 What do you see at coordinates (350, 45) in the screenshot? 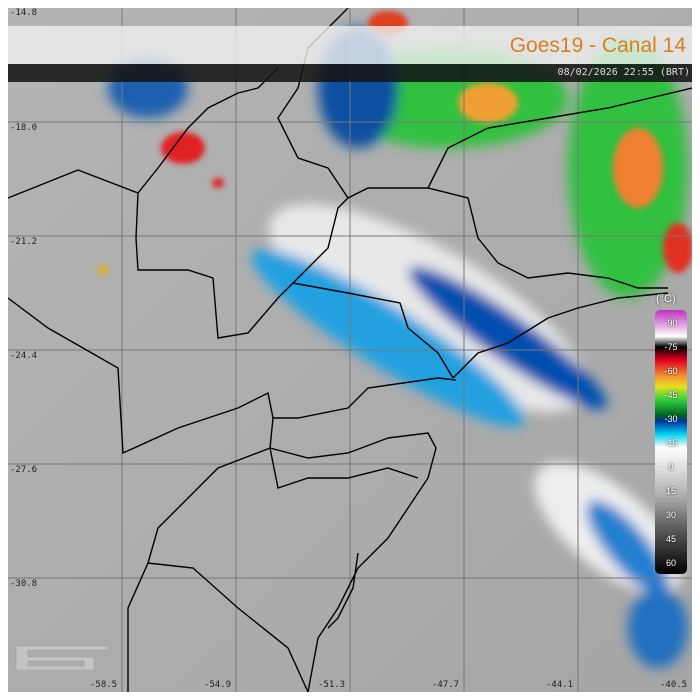
I see `title-bar` at bounding box center [350, 45].